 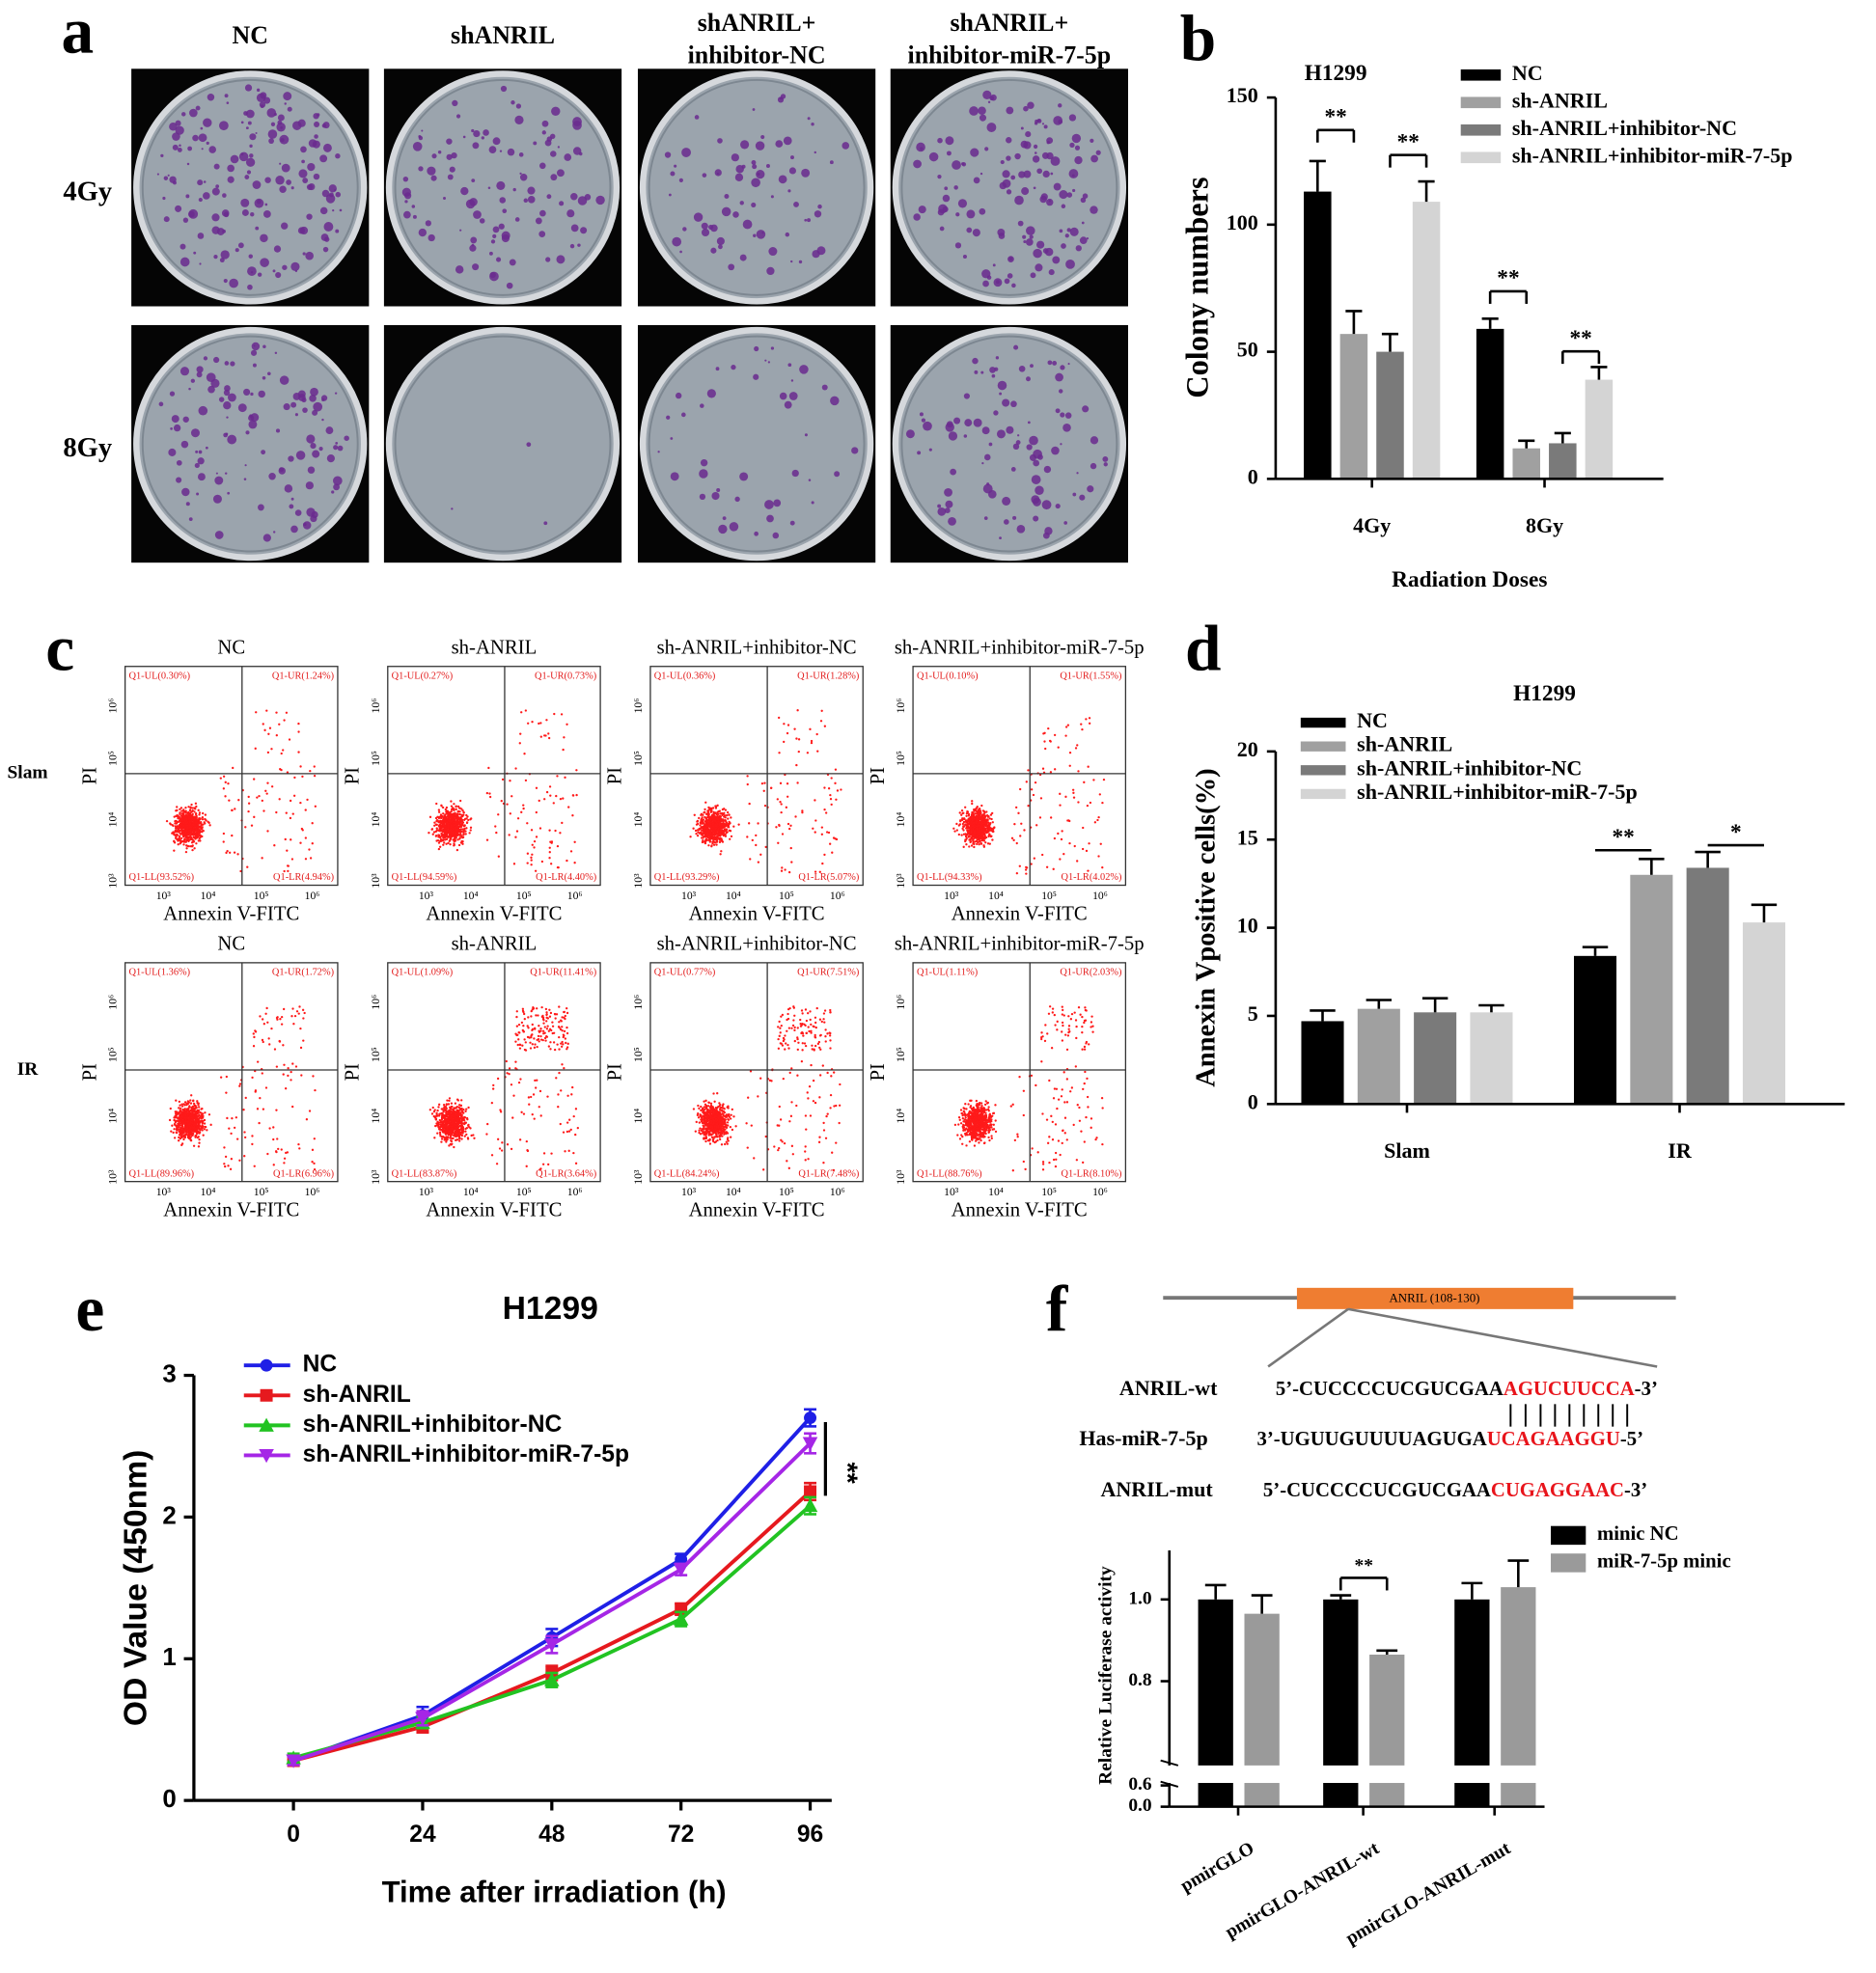 I want to click on x-tick-label: 10³, so click(x=951, y=896).